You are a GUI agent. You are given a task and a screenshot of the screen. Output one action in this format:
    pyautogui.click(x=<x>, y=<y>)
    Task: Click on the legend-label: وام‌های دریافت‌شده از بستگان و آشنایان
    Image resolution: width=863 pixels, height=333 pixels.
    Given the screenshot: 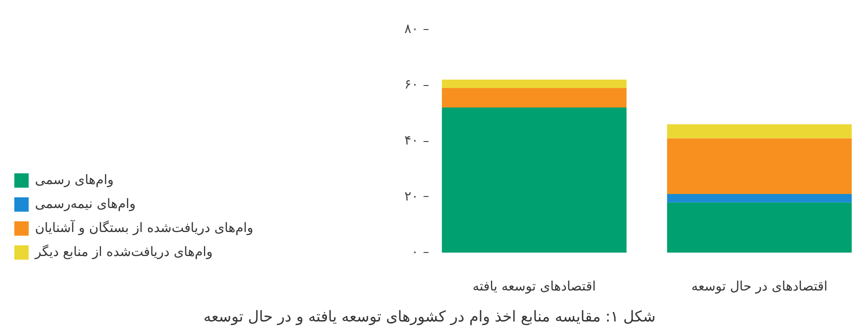 What is the action you would take?
    pyautogui.click(x=144, y=228)
    